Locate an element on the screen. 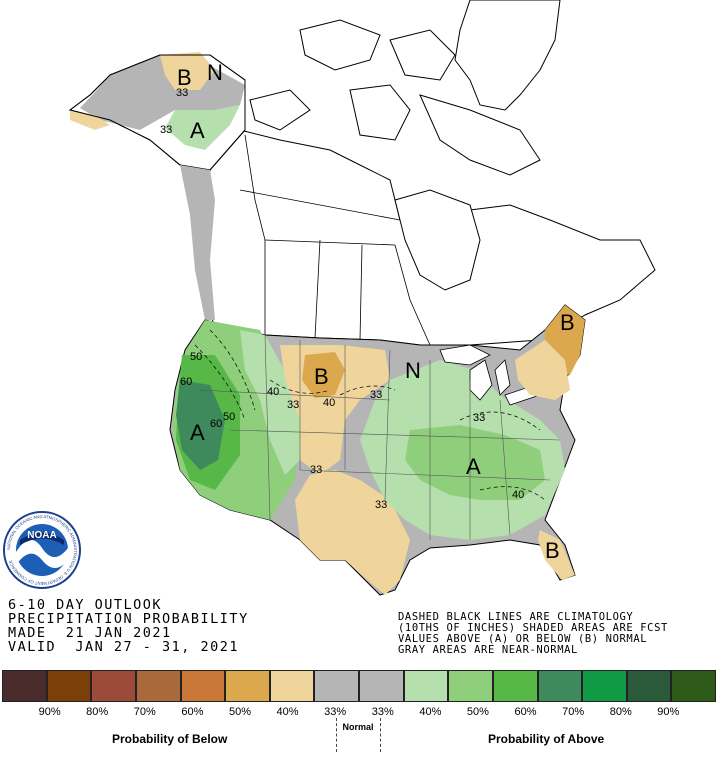 The height and width of the screenshot is (759, 719). greenland-outline is located at coordinates (507, 55).